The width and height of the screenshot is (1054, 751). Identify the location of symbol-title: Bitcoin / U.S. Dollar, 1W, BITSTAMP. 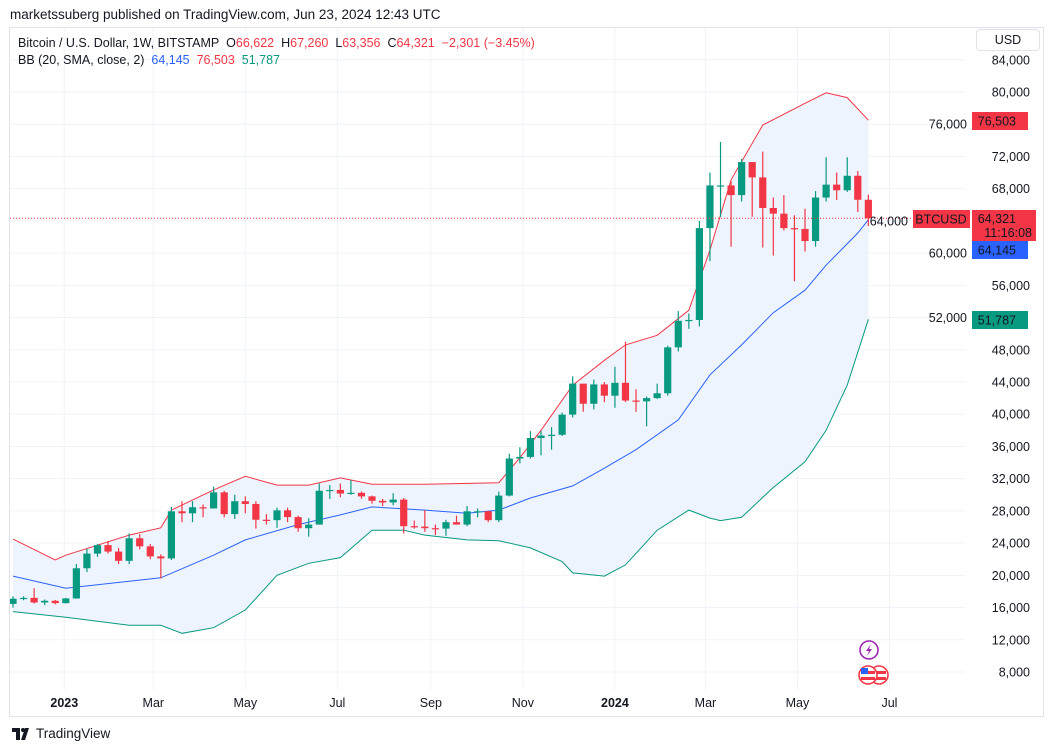
(119, 43).